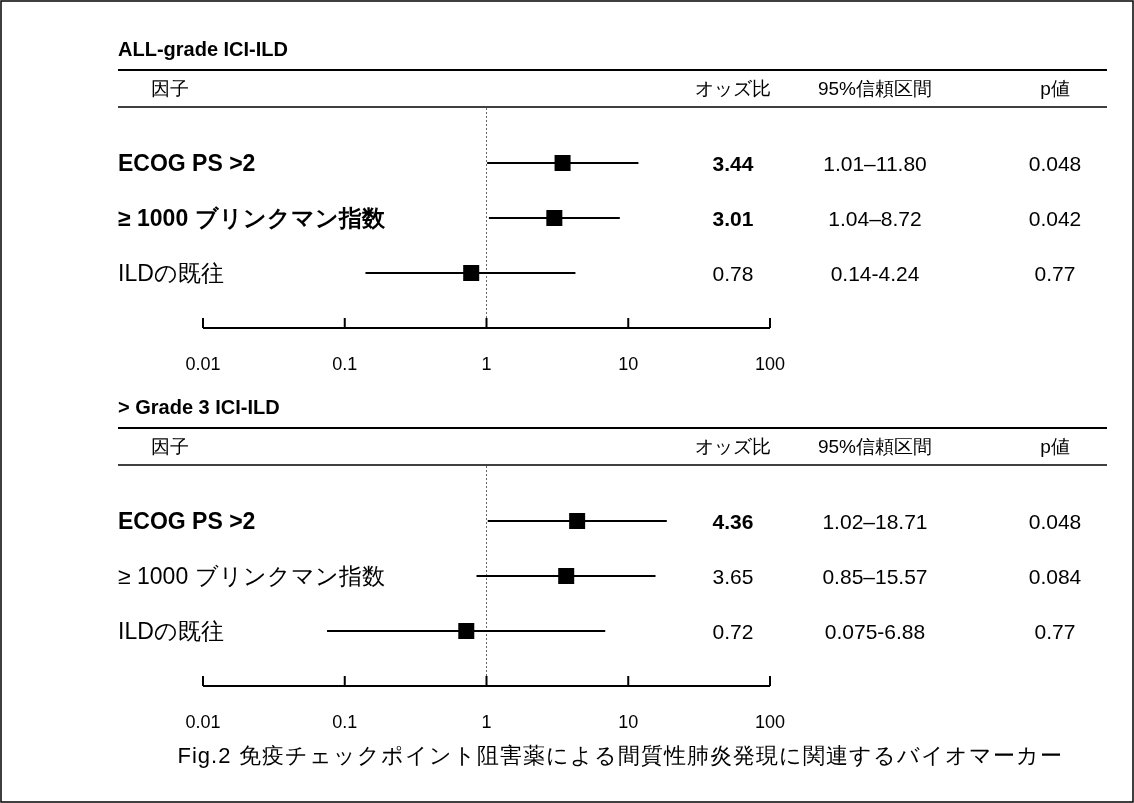 The width and height of the screenshot is (1134, 803). What do you see at coordinates (875, 631) in the screenshot?
I see `text: 0.075-6.88` at bounding box center [875, 631].